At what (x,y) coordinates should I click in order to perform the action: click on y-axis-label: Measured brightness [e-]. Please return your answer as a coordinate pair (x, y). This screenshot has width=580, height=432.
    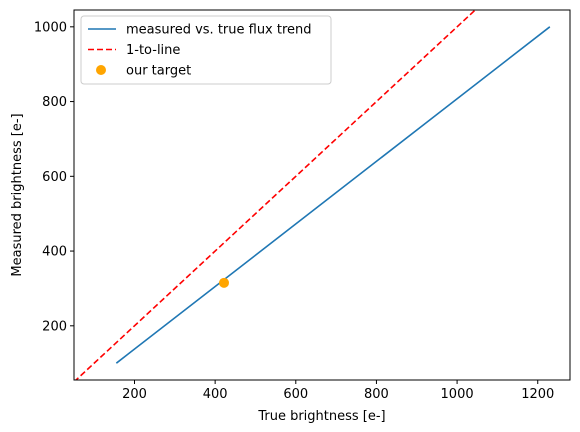
    Looking at the image, I should click on (17, 194).